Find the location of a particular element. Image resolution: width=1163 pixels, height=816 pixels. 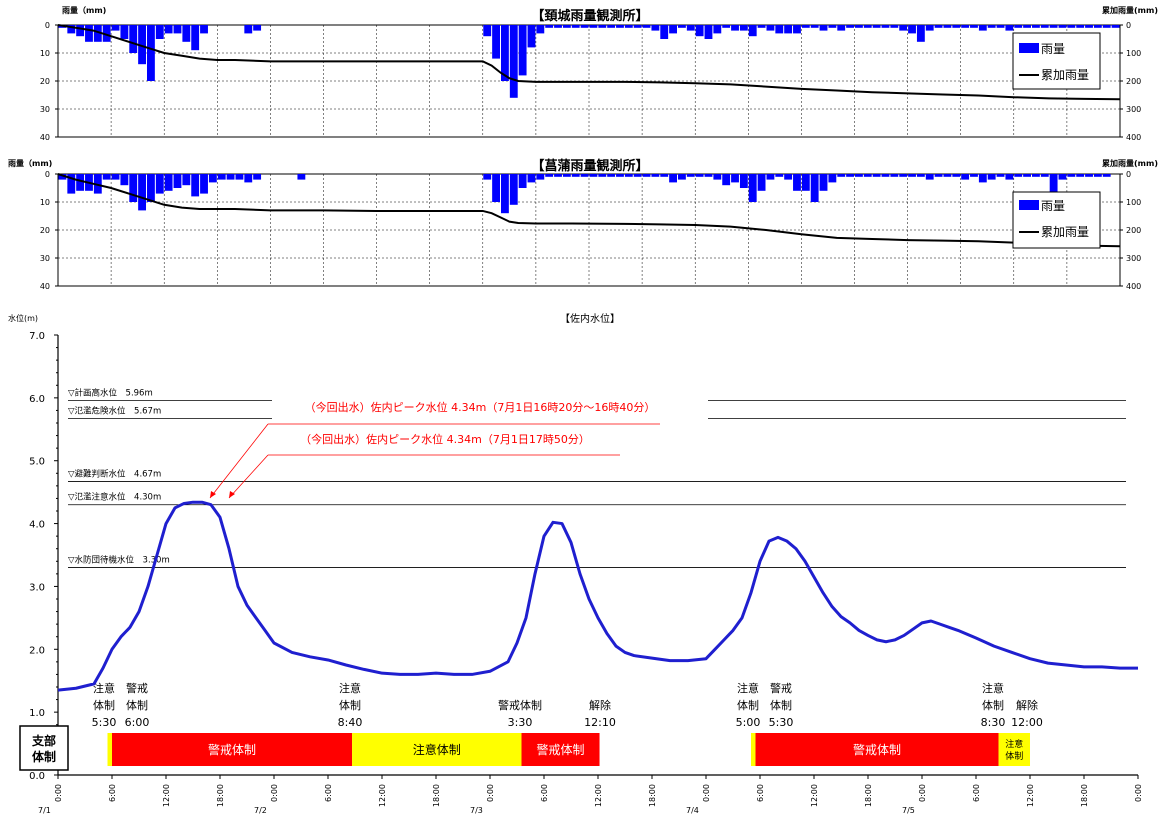

rain-chart-1-legend: 雨量 累加雨量 is located at coordinates (1056, 61).